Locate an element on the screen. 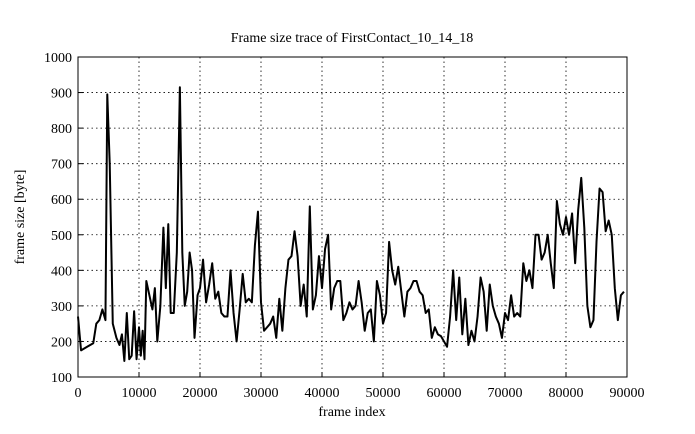 The width and height of the screenshot is (695, 434). x-tick-label: 70000 is located at coordinates (505, 393).